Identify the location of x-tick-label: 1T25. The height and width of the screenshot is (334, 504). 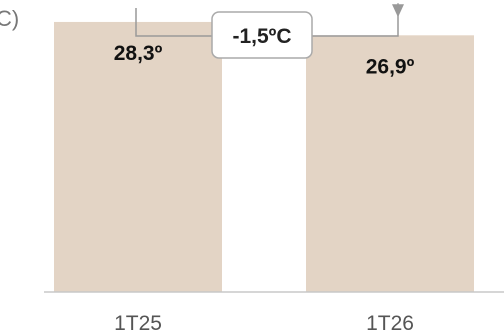
(138, 323).